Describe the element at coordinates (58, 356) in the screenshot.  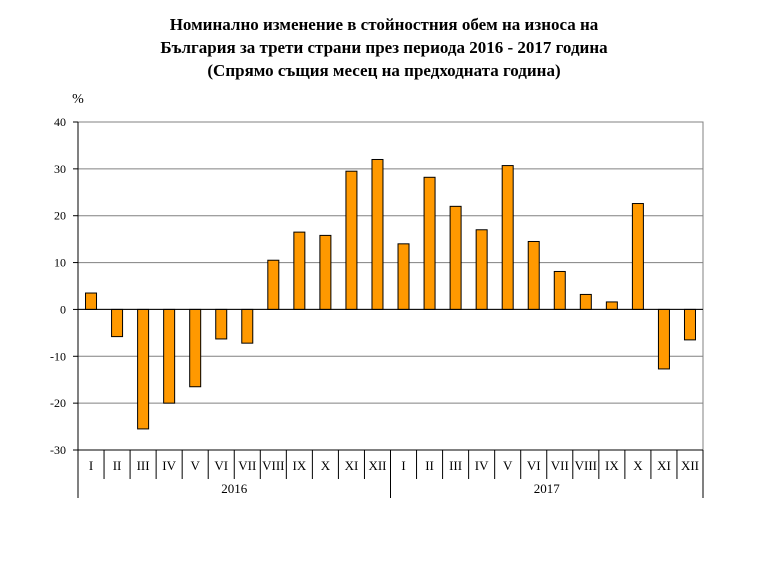
I see `y-tick-label: -10` at that location.